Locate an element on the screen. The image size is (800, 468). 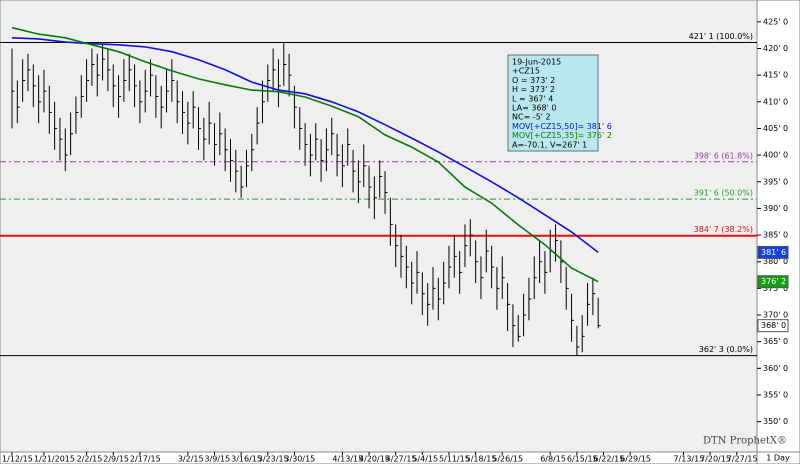
y-tick-label: 400' 0 is located at coordinates (775, 155).